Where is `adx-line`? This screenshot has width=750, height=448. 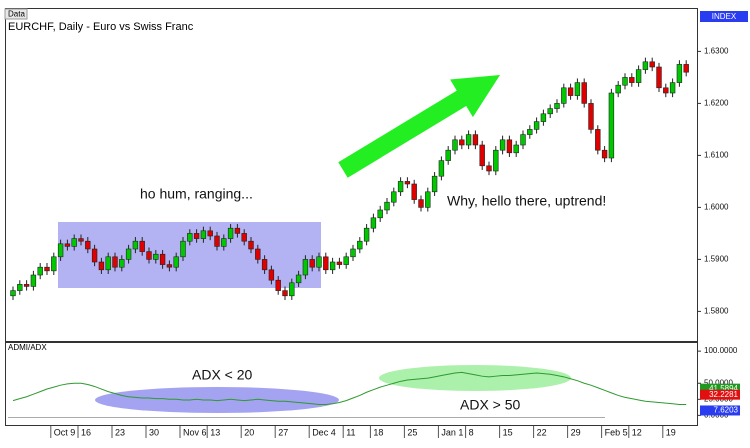
adx-line is located at coordinates (349, 388).